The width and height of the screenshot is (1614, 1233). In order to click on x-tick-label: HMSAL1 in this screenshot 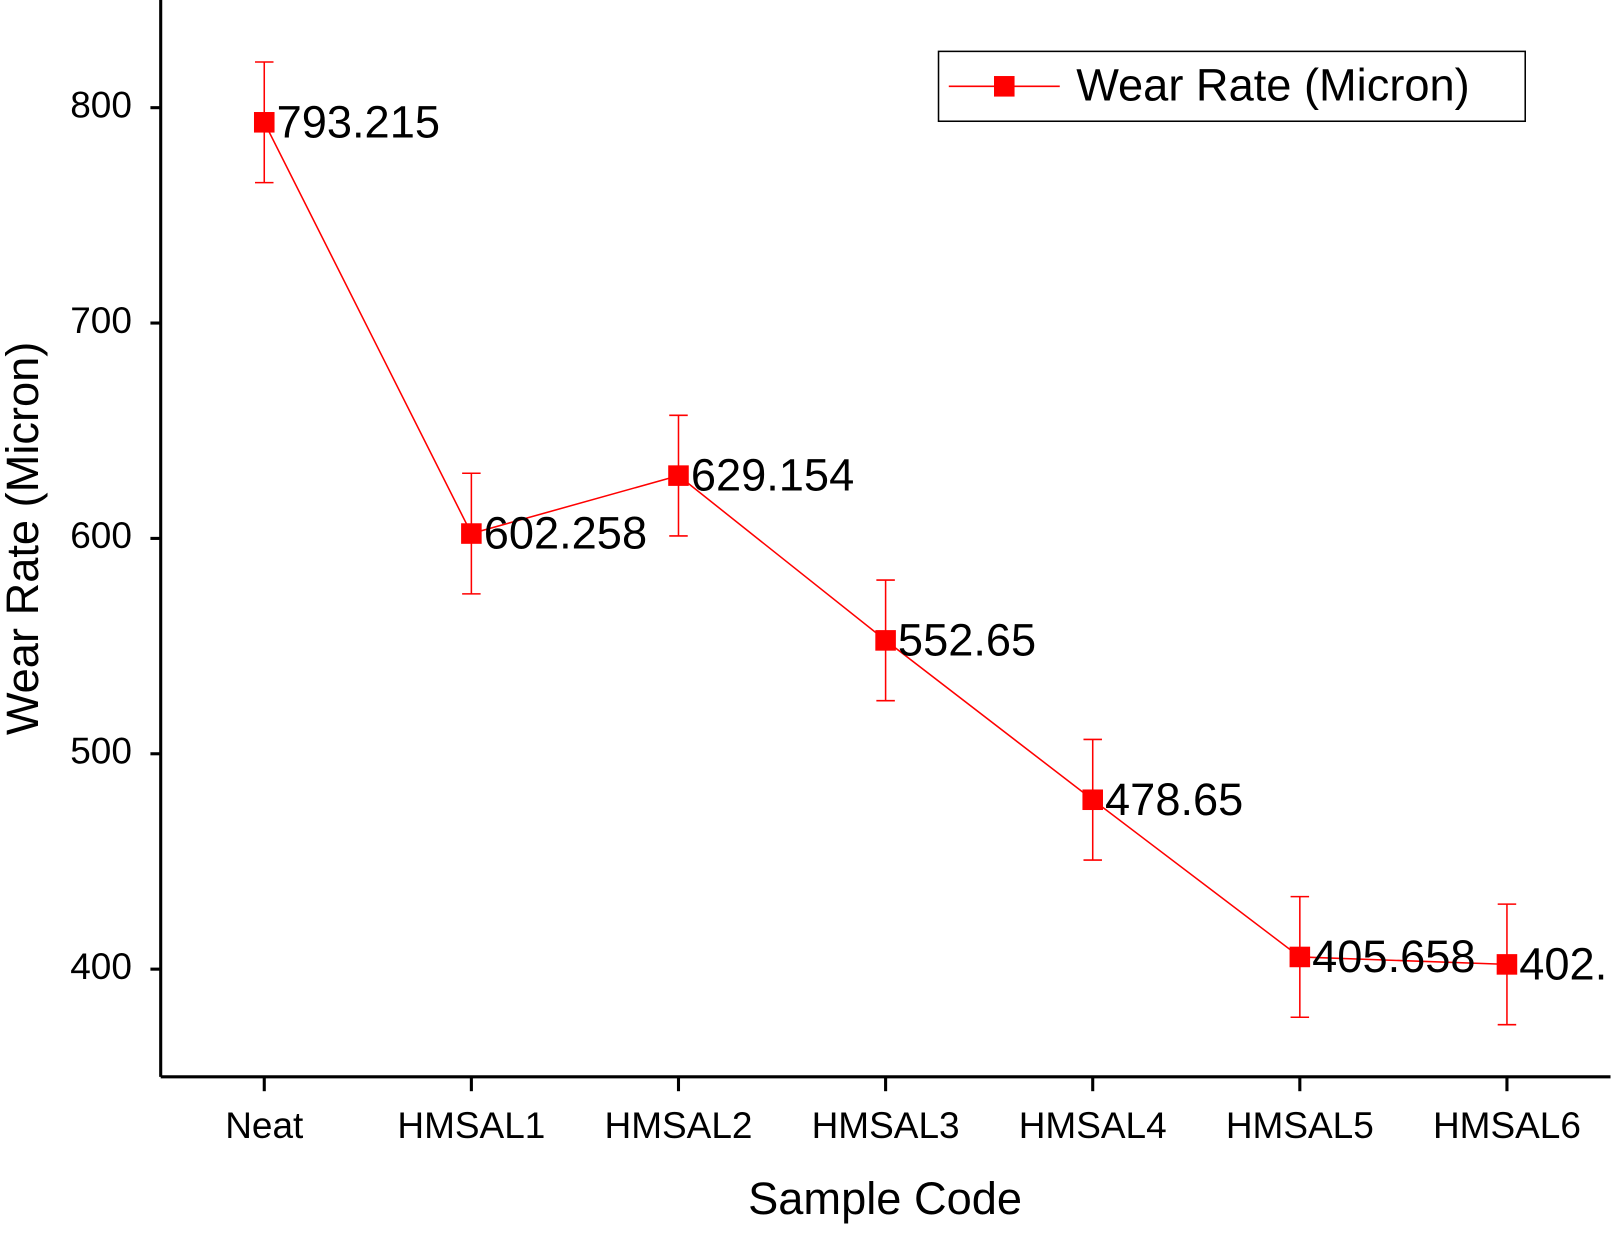, I will do `click(471, 1125)`.